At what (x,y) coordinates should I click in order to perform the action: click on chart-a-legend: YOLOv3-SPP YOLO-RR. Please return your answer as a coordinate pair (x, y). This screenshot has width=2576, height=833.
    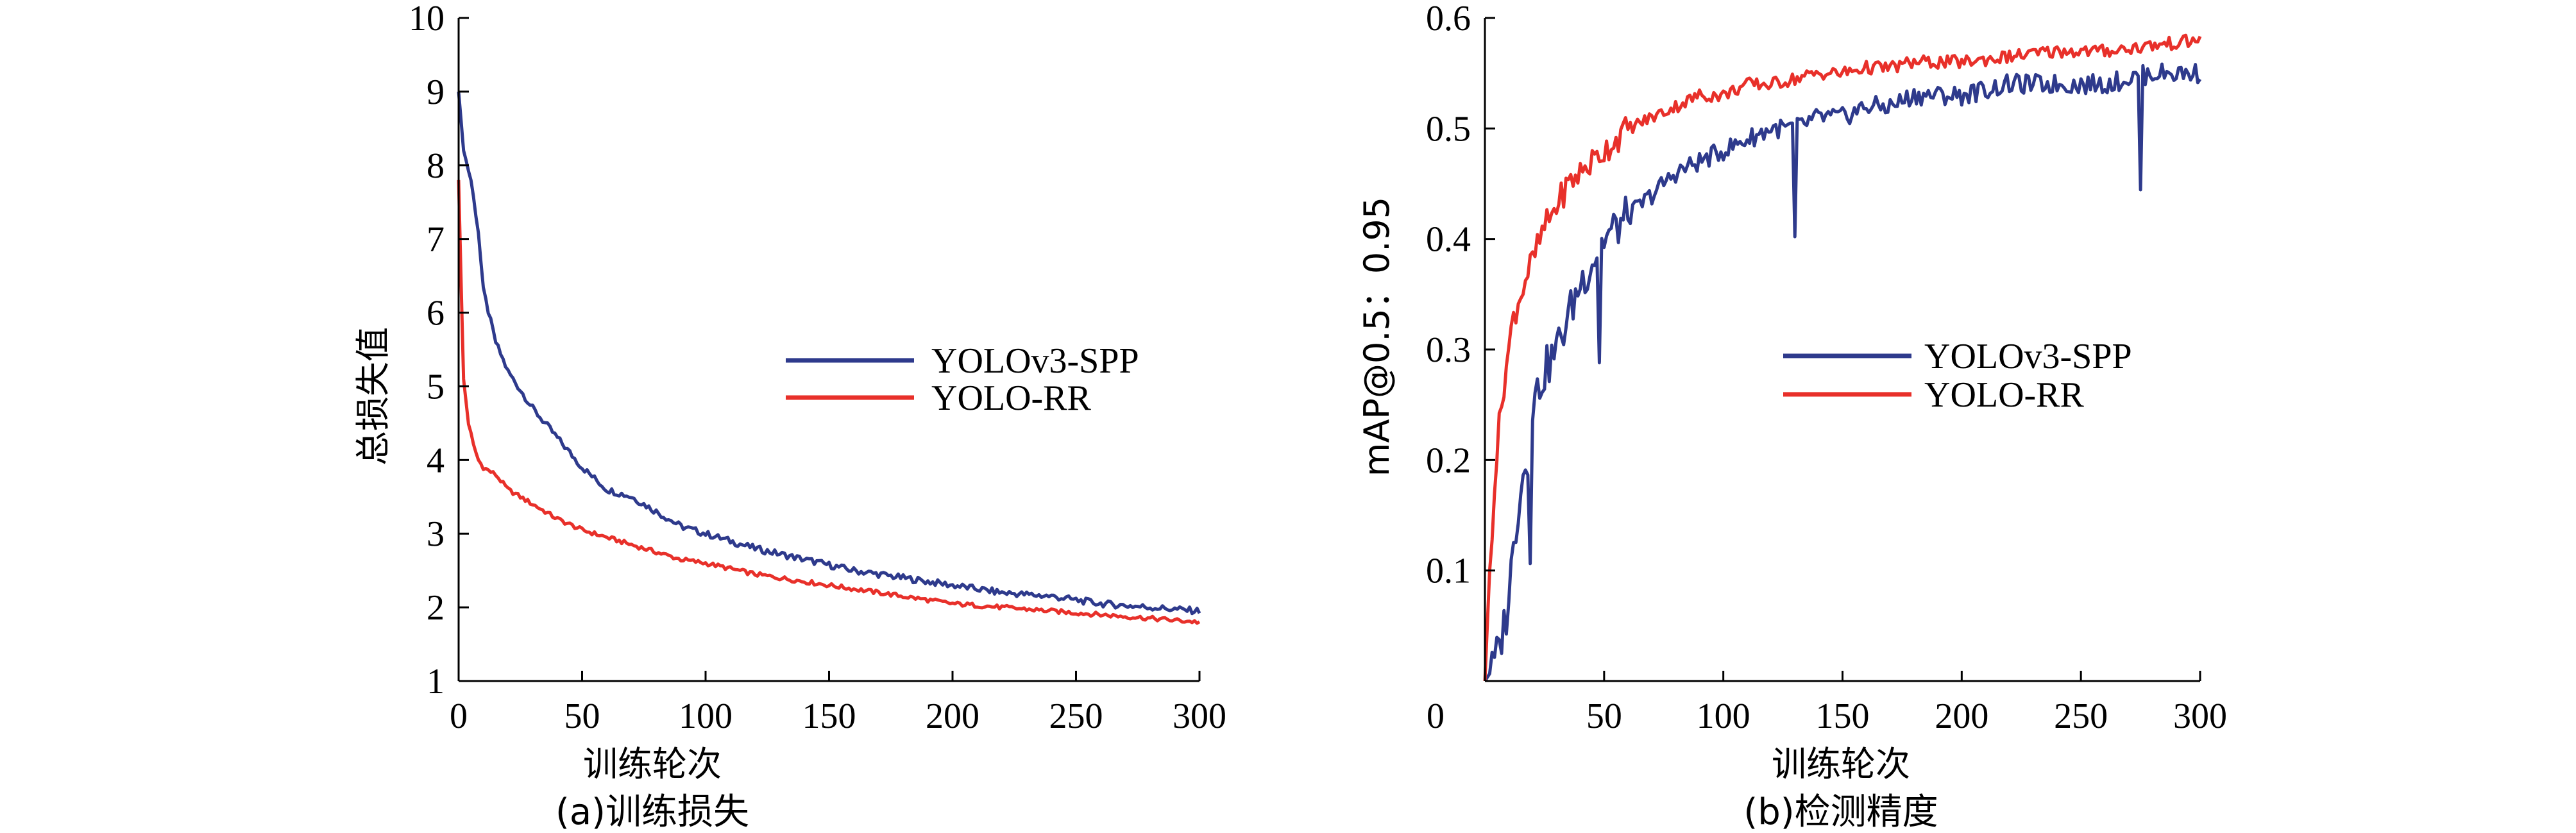
    Looking at the image, I should click on (962, 379).